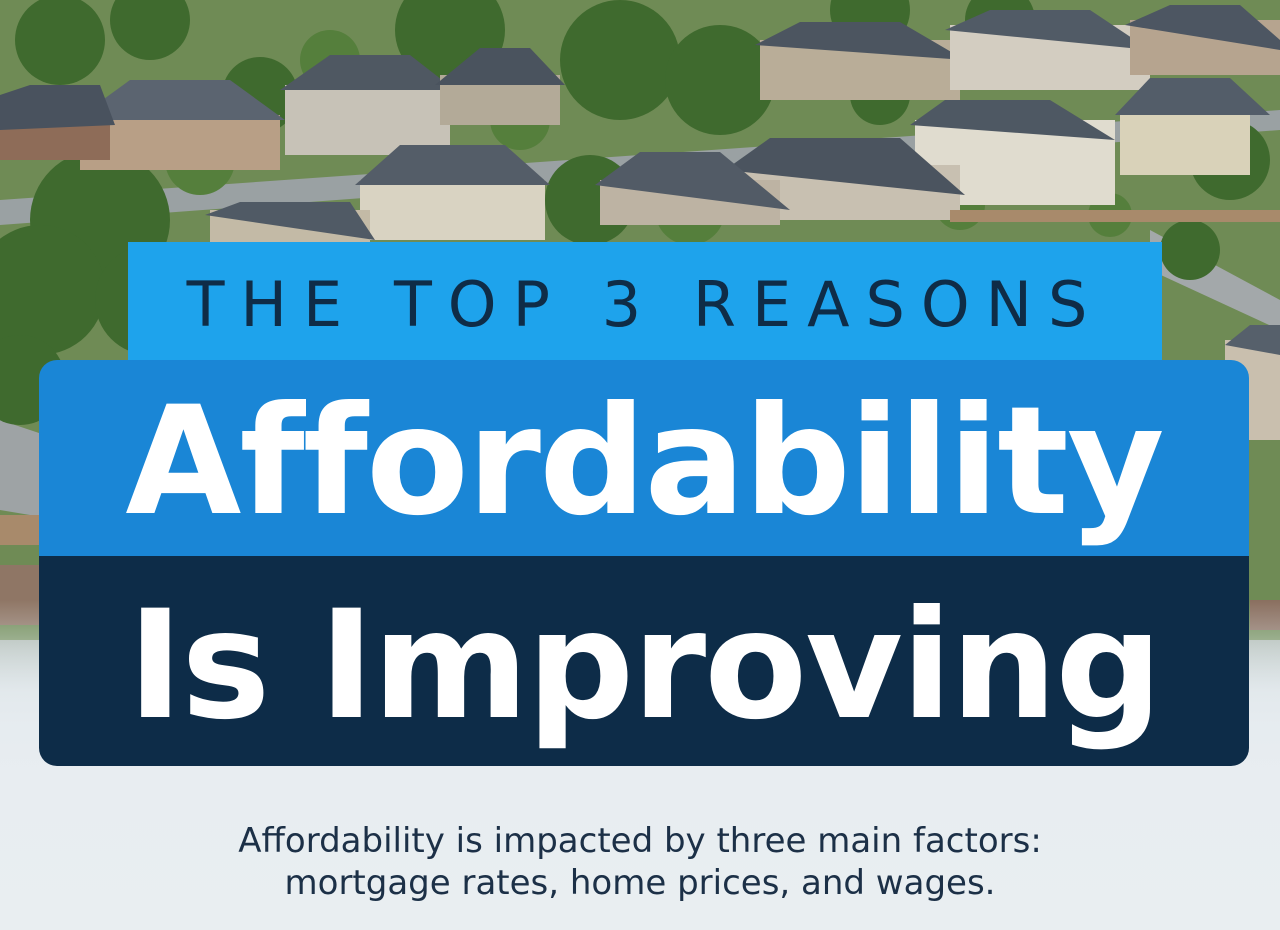 The width and height of the screenshot is (1280, 930). What do you see at coordinates (640, 883) in the screenshot?
I see `intro-line-2: mortgage rates, home prices, and wages.` at bounding box center [640, 883].